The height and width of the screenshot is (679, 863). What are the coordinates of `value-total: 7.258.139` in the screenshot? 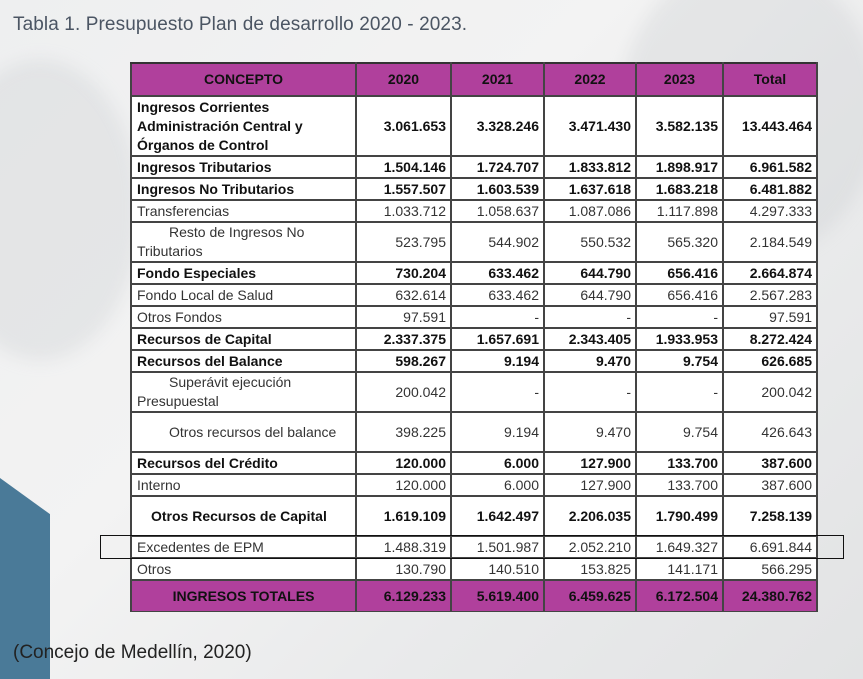 It's located at (770, 516).